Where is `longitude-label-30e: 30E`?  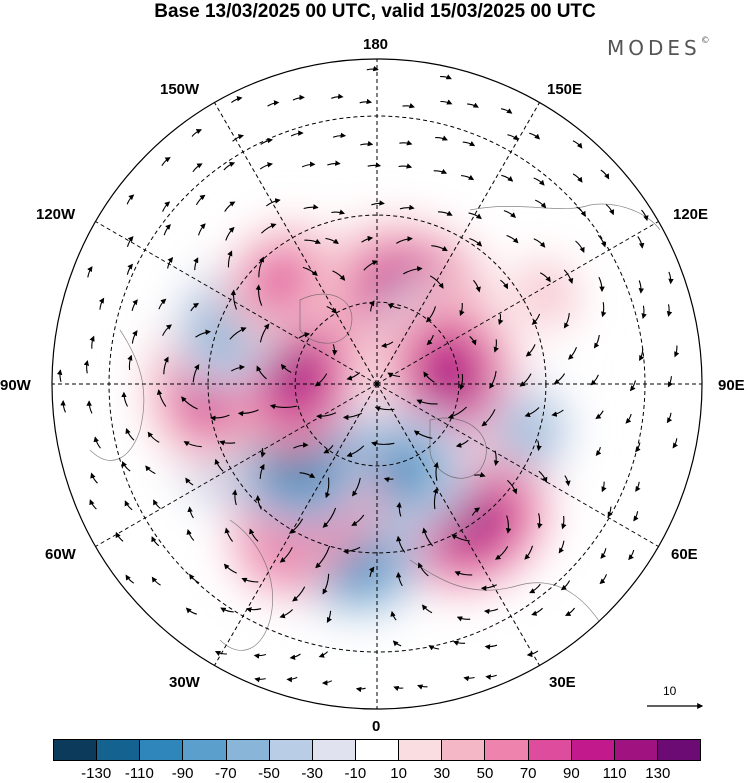
longitude-label-30e: 30E is located at coordinates (562, 682).